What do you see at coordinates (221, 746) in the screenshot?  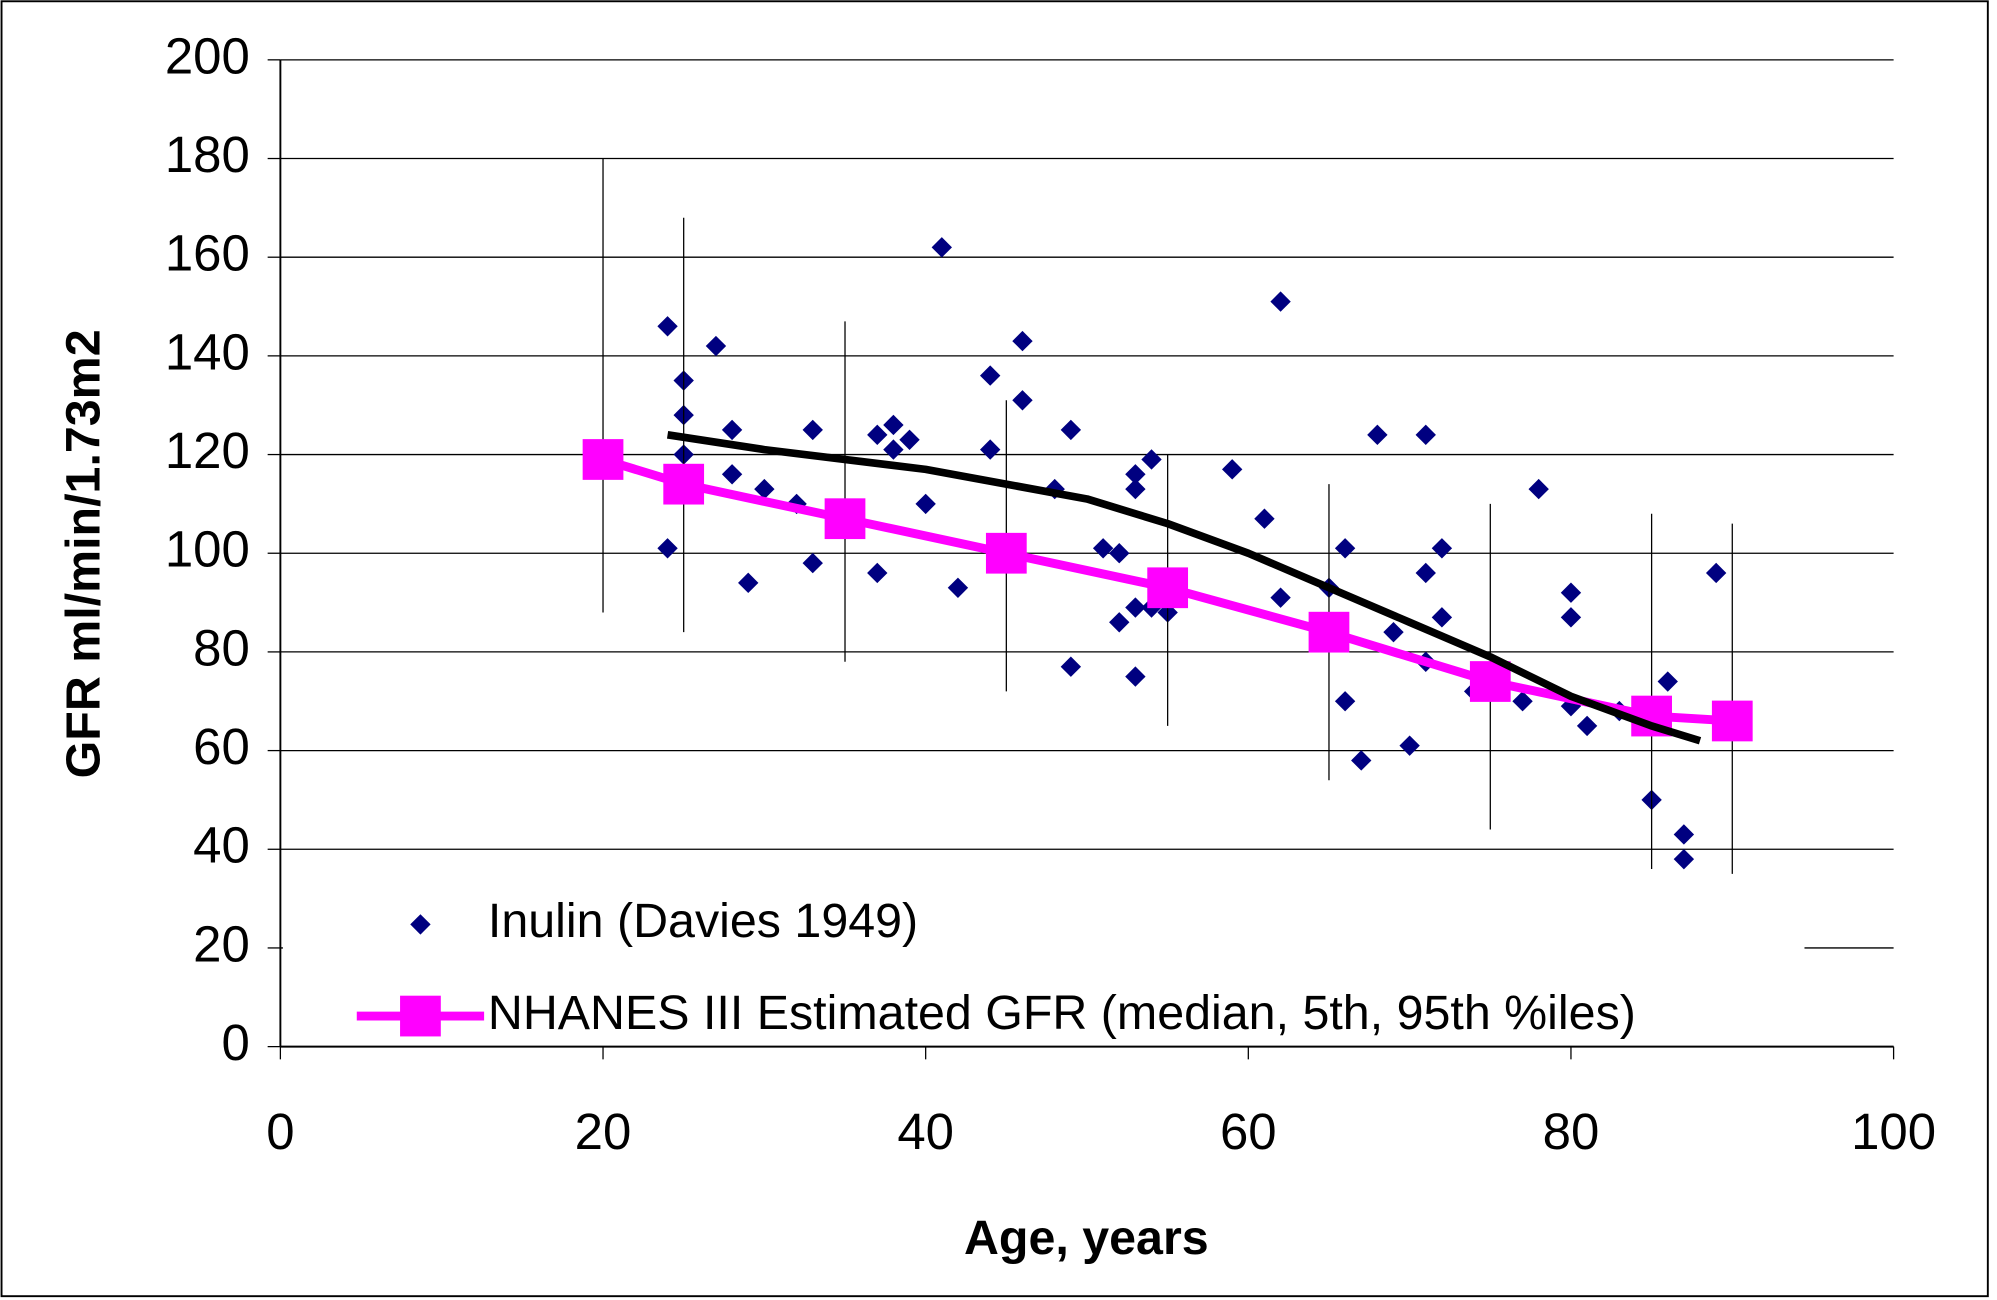 I see `y-tick-label: 60` at bounding box center [221, 746].